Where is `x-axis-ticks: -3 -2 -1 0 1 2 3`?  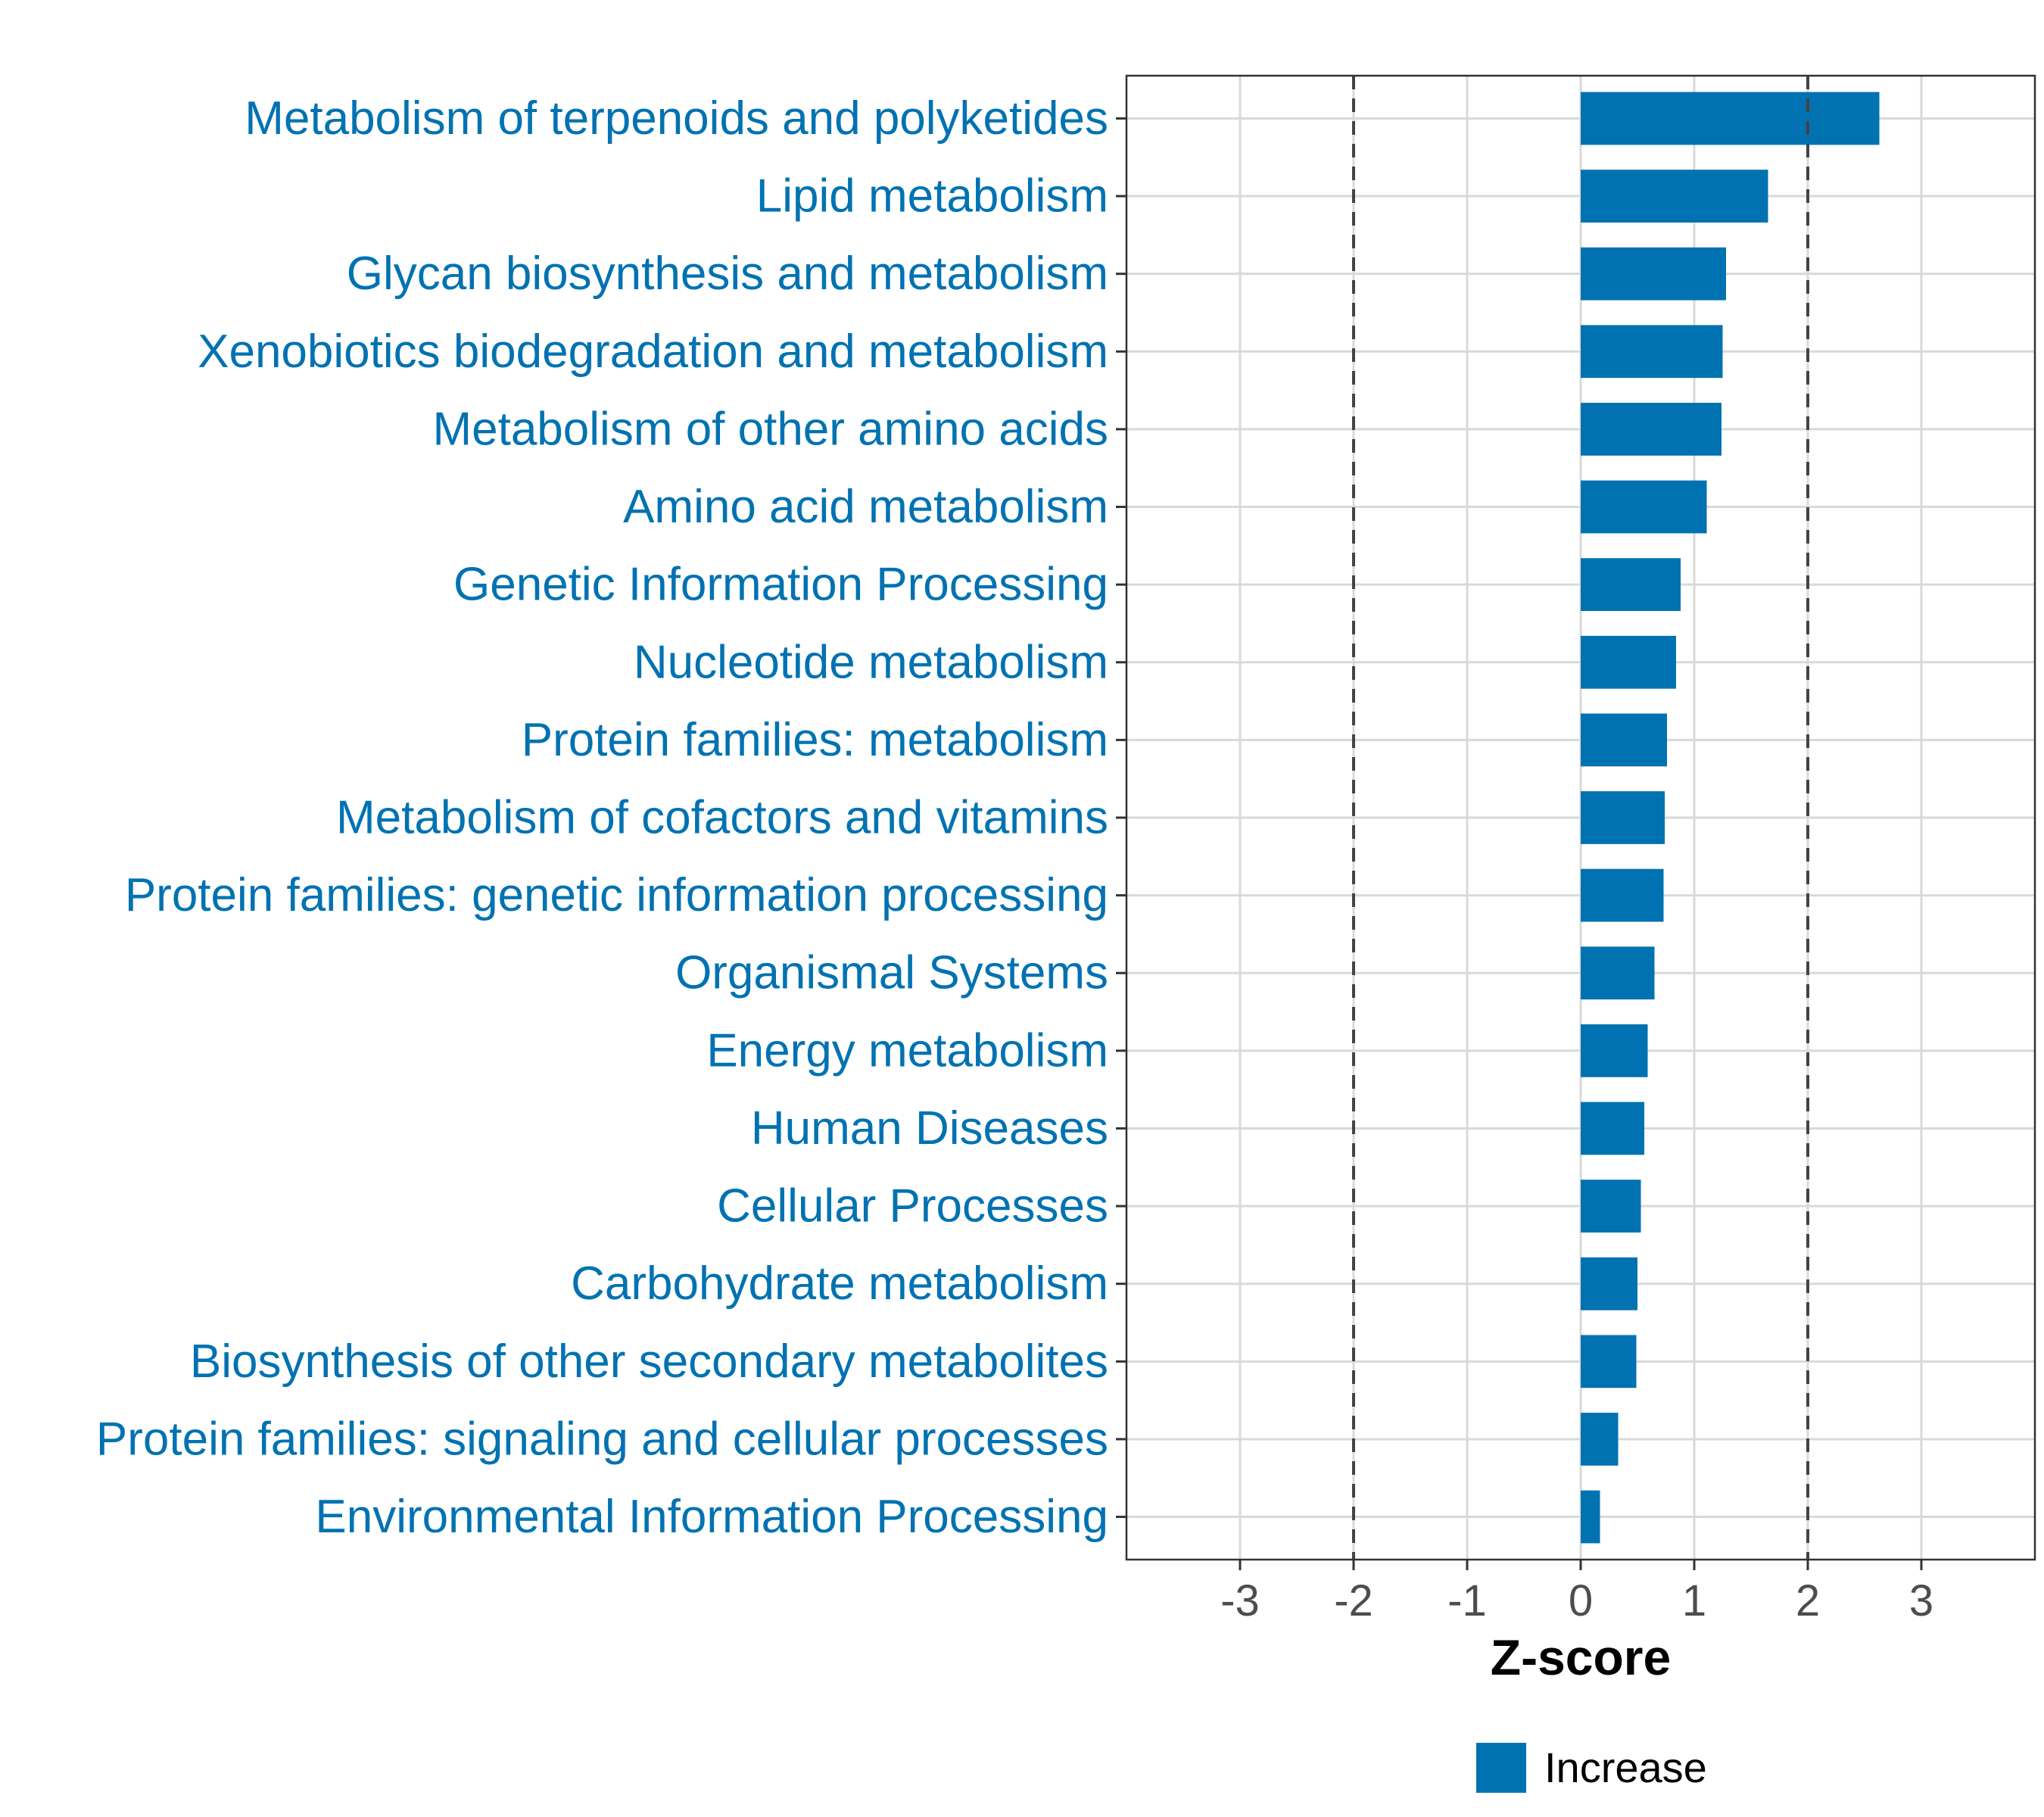
x-axis-ticks: -3 -2 -1 0 1 2 3 is located at coordinates (1577, 1592).